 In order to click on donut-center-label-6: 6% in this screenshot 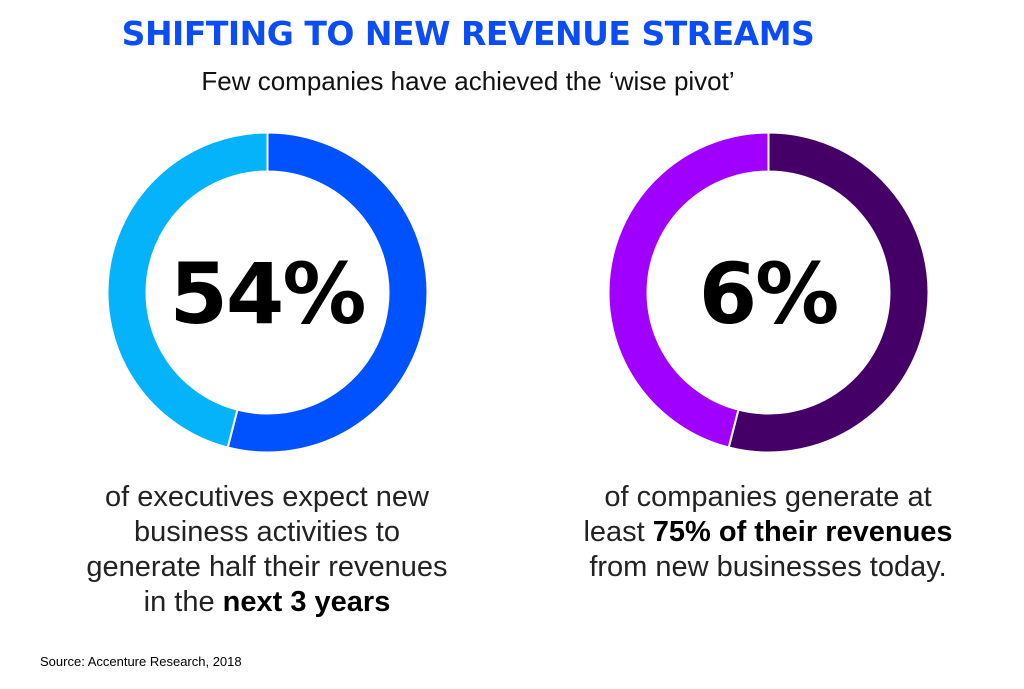, I will do `click(769, 294)`.